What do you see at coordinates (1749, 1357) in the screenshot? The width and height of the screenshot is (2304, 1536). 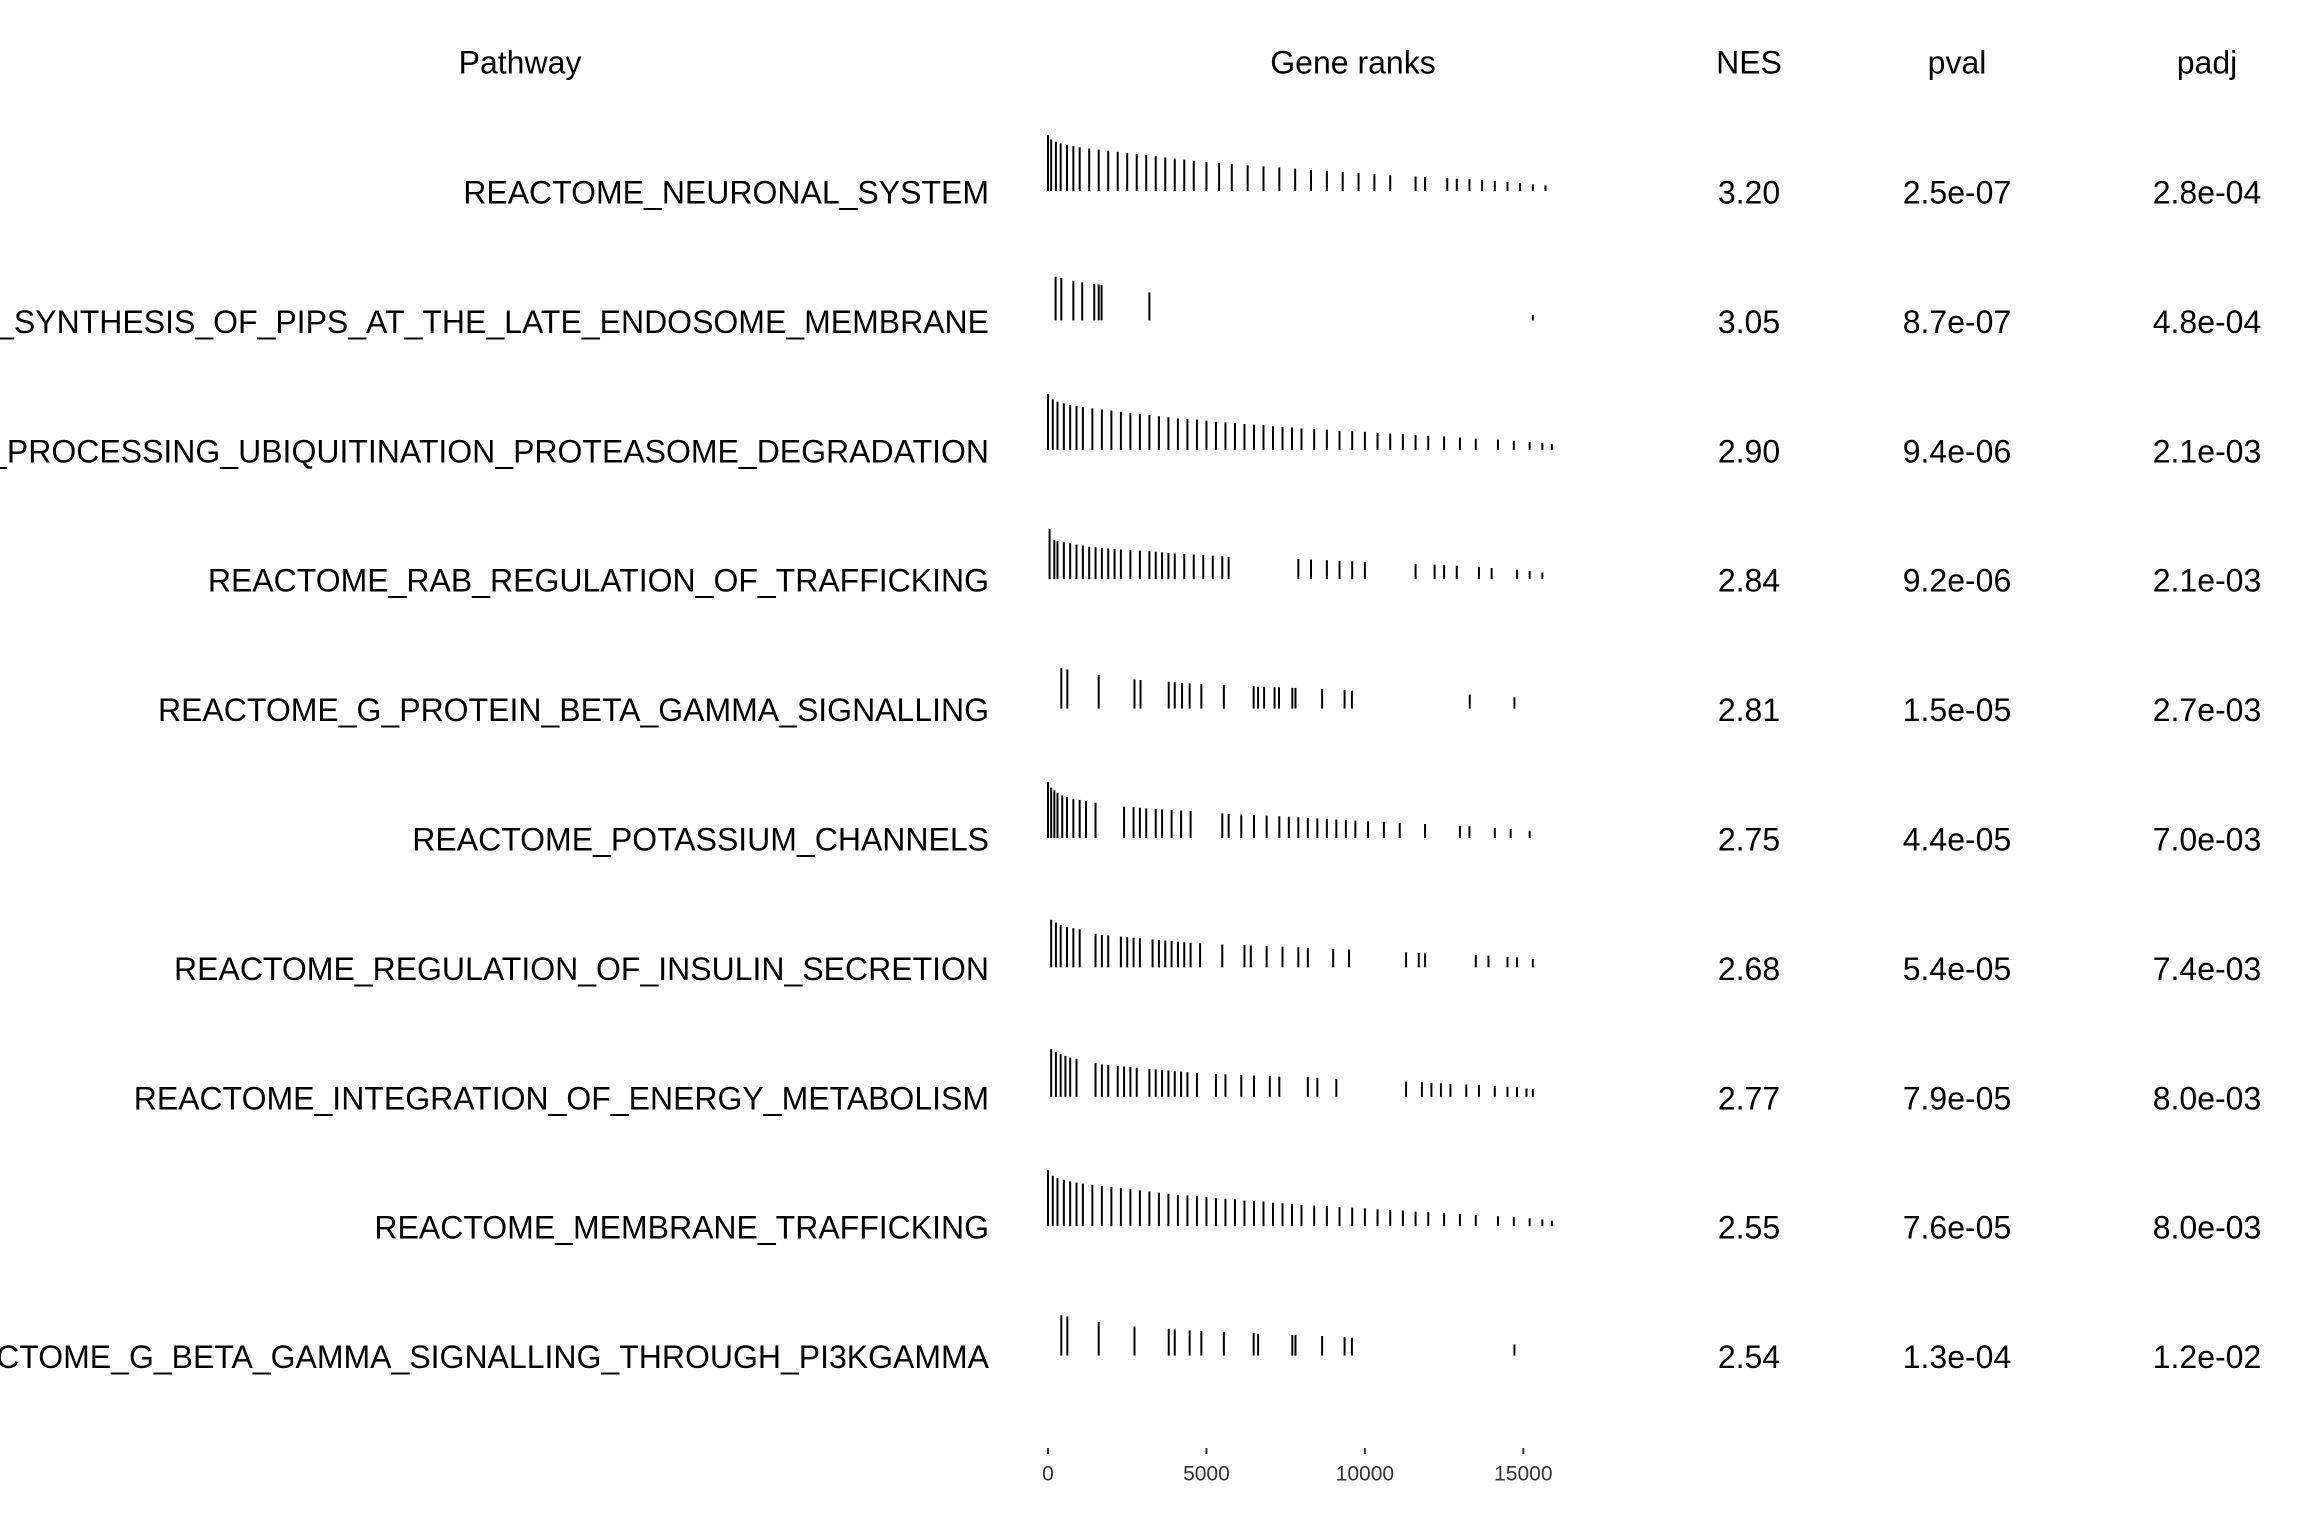 I see `nes-value: 2.54` at bounding box center [1749, 1357].